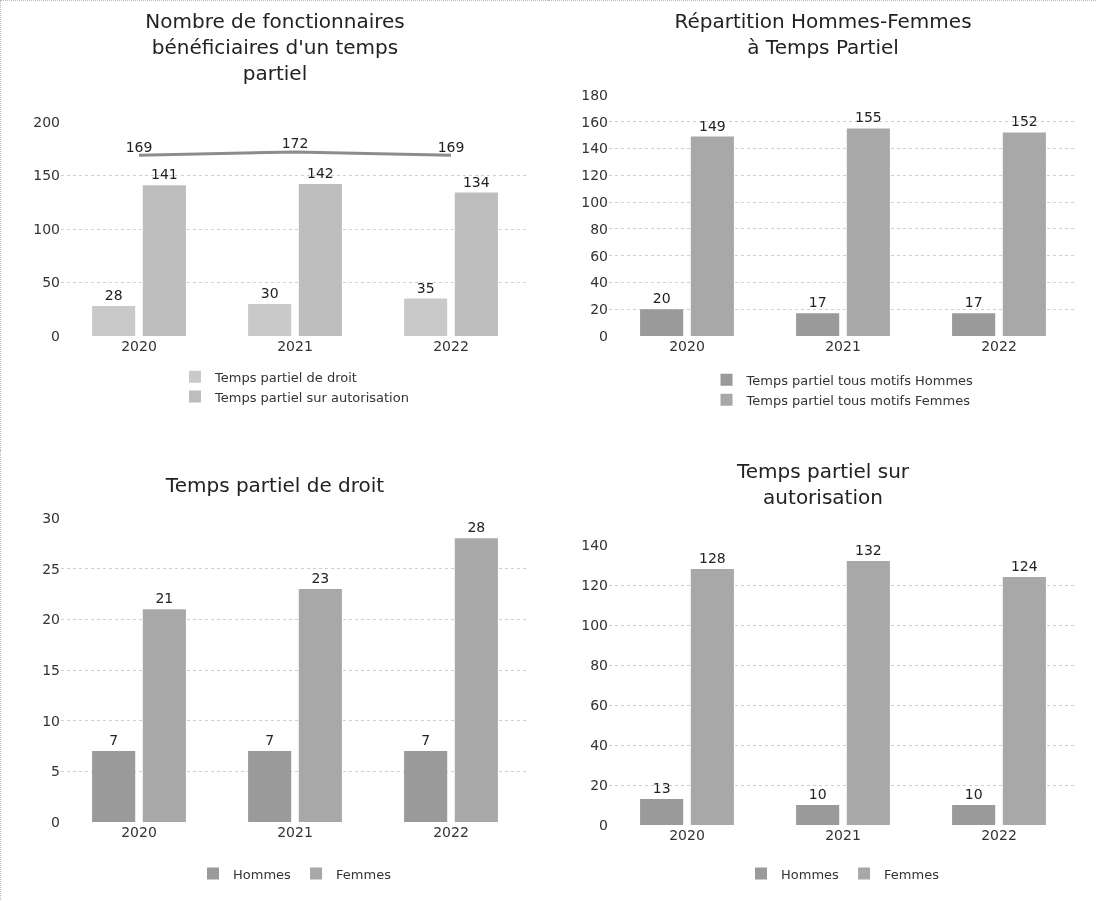  I want to click on y-tick-label: 40, so click(599, 282).